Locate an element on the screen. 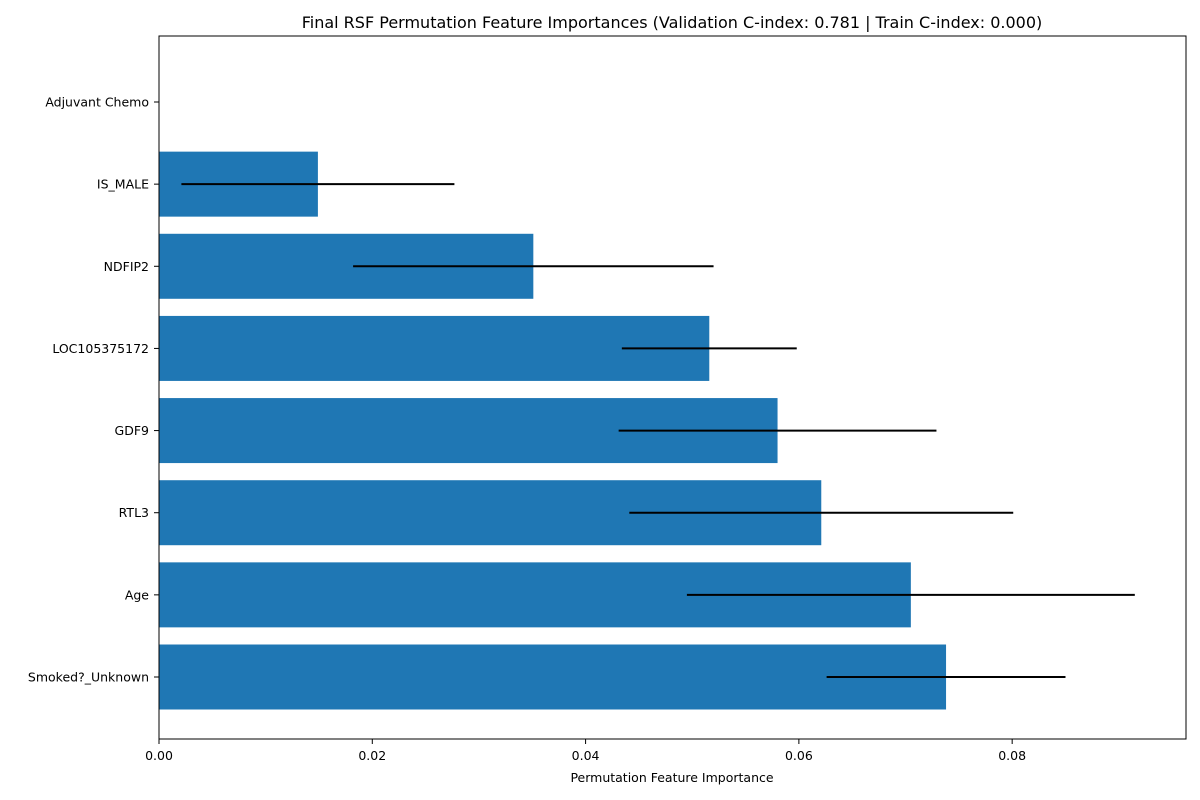  x-tick-label: 0.02 is located at coordinates (372, 755).